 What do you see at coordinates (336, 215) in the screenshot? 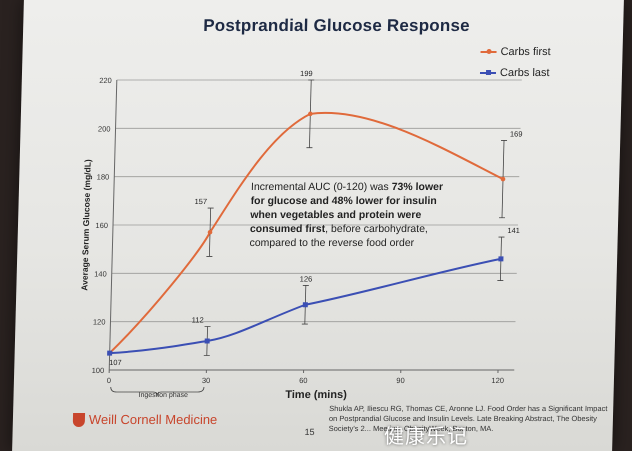
I see `annotation-line3: when vegetables and protein were` at bounding box center [336, 215].